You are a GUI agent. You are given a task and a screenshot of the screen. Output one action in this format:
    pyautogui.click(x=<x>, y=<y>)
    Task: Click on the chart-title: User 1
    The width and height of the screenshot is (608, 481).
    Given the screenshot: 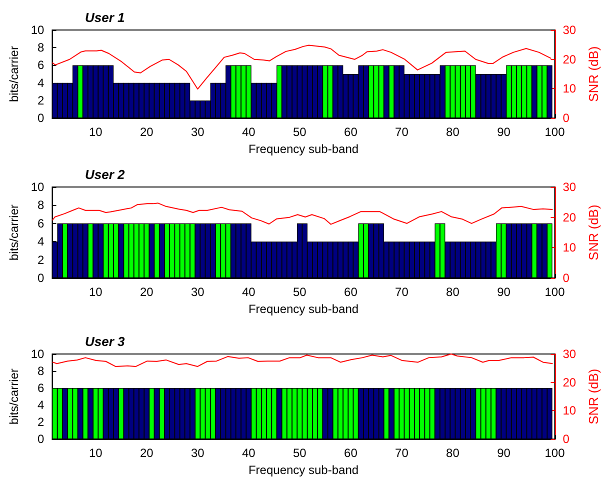 What is the action you would take?
    pyautogui.click(x=105, y=17)
    